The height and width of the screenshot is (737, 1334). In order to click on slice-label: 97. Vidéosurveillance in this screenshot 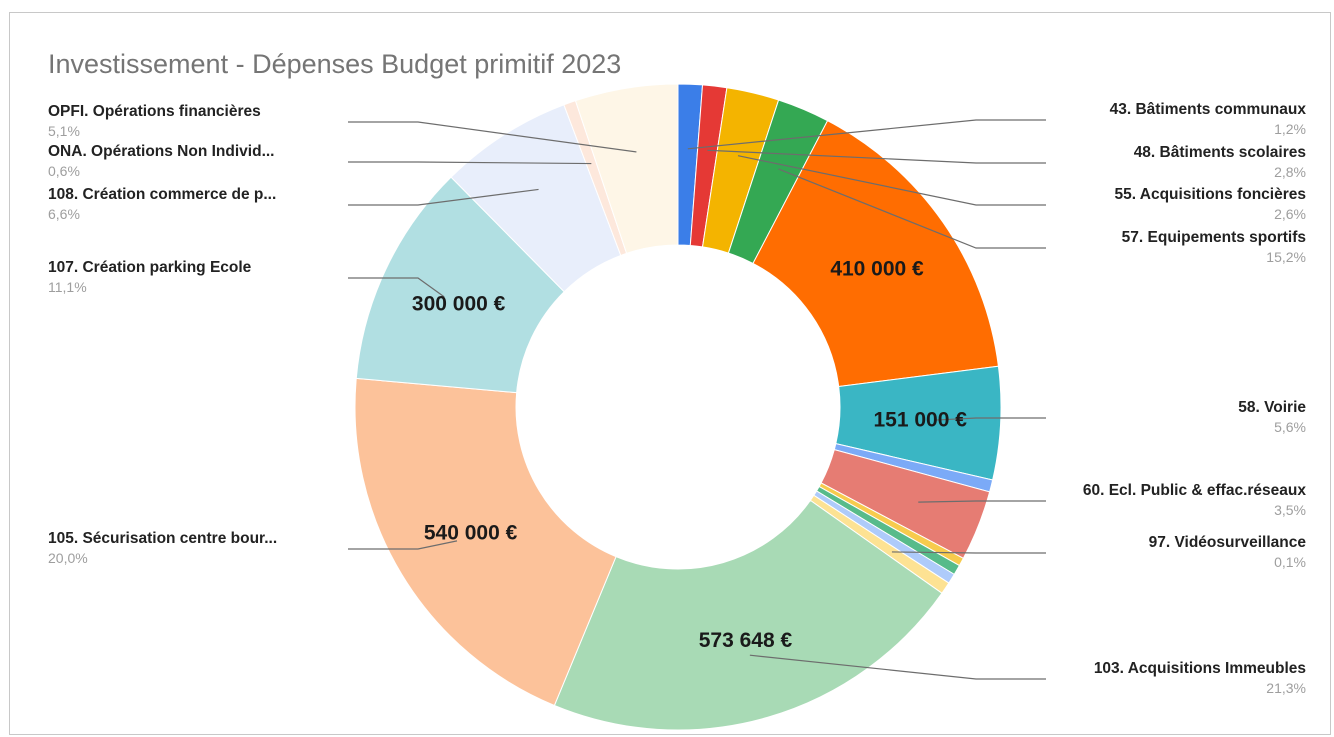, I will do `click(1228, 542)`.